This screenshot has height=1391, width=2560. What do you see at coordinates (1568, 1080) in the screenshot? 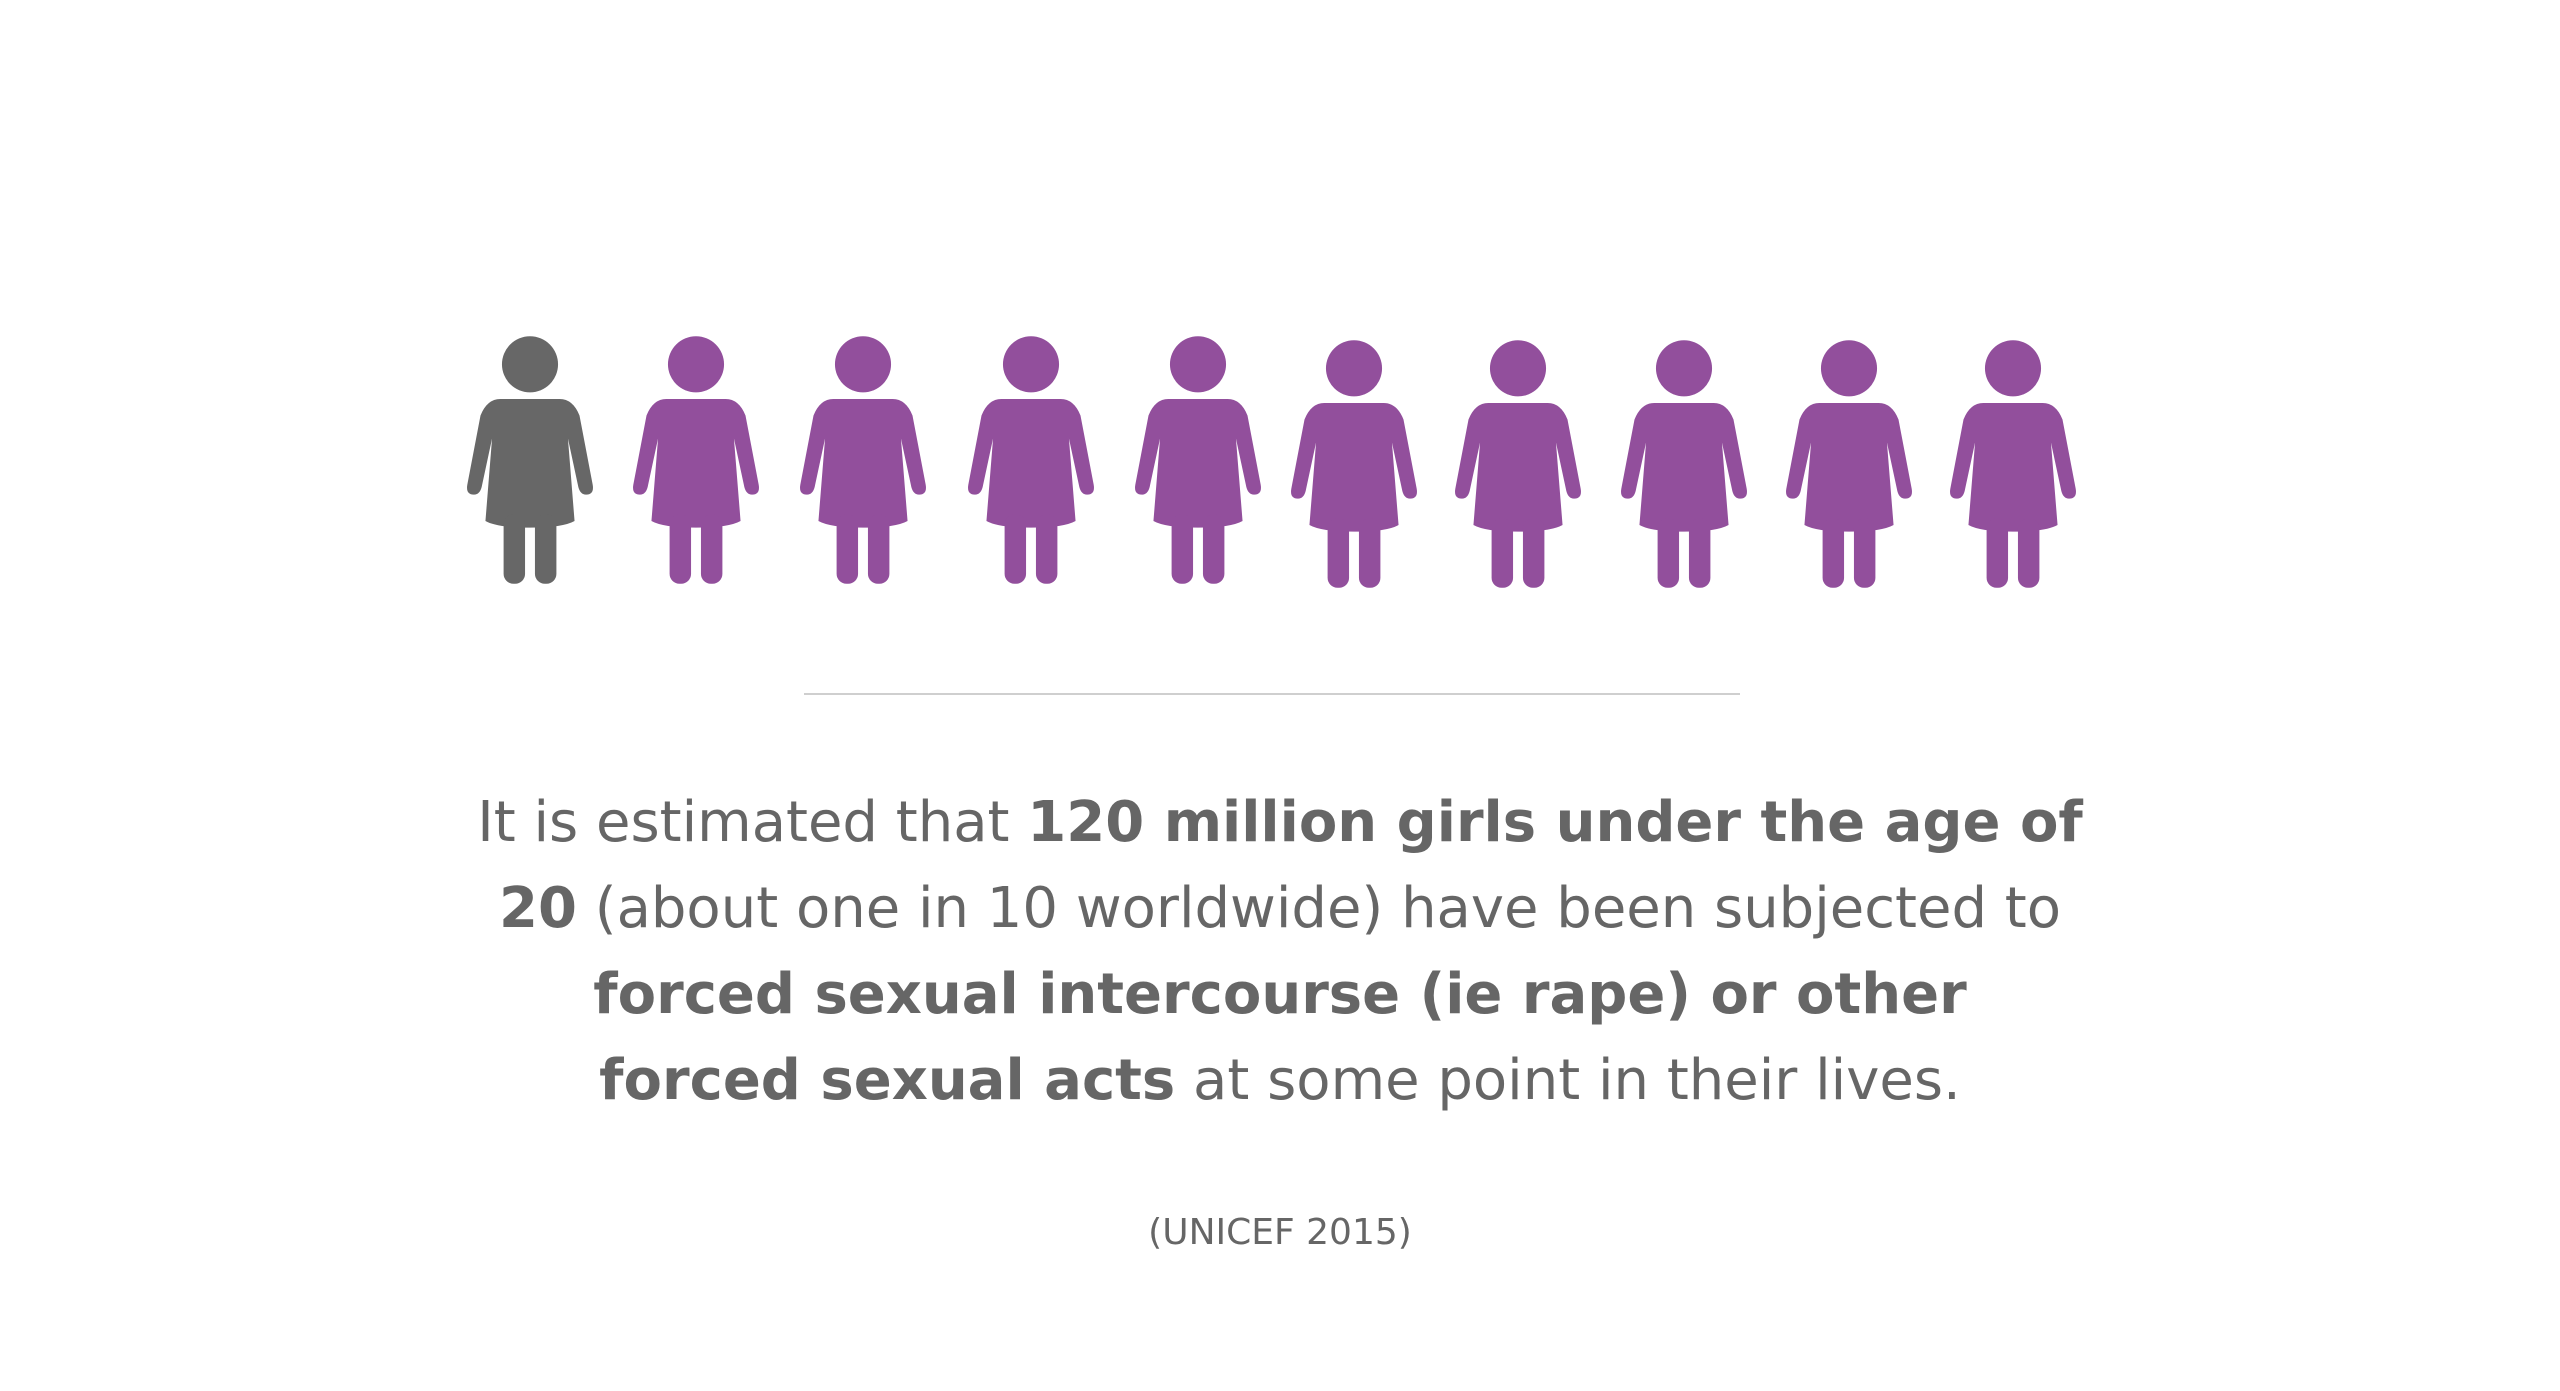
I see `text: at some point in their lives.` at bounding box center [1568, 1080].